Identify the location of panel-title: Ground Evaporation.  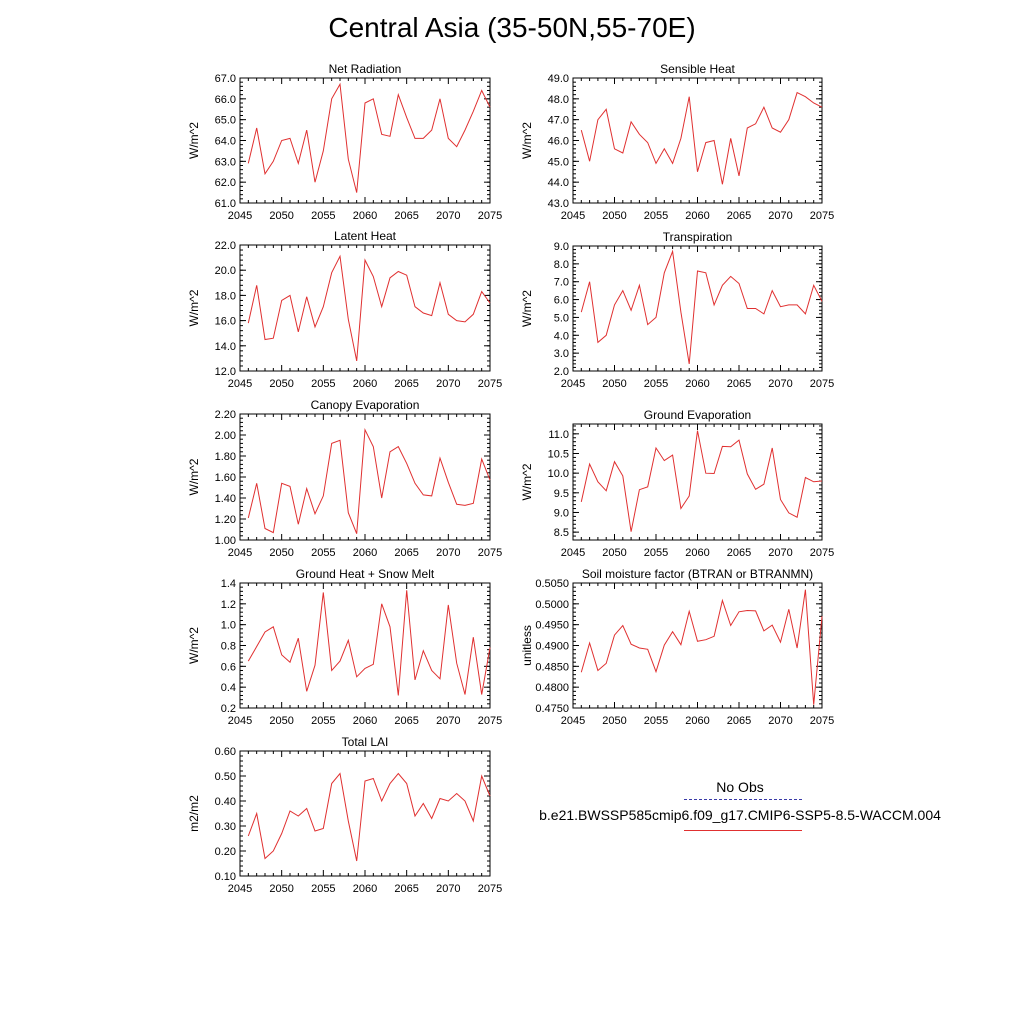
(697, 415).